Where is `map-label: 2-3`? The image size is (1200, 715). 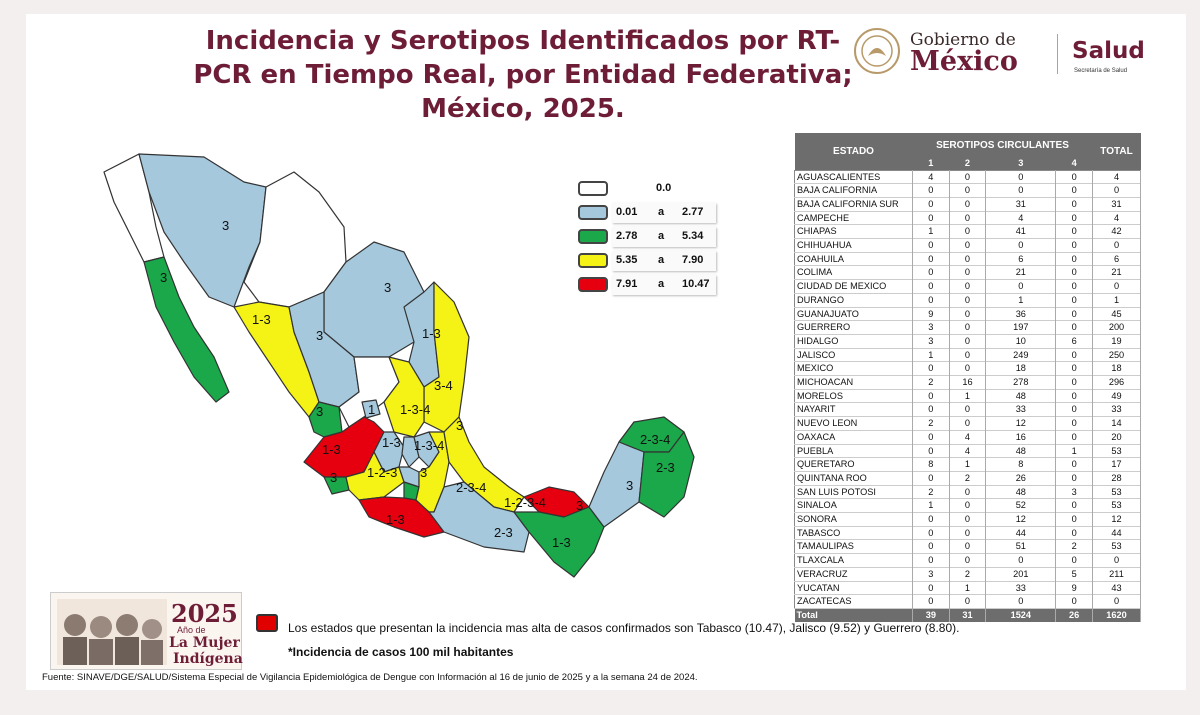 map-label: 2-3 is located at coordinates (503, 532).